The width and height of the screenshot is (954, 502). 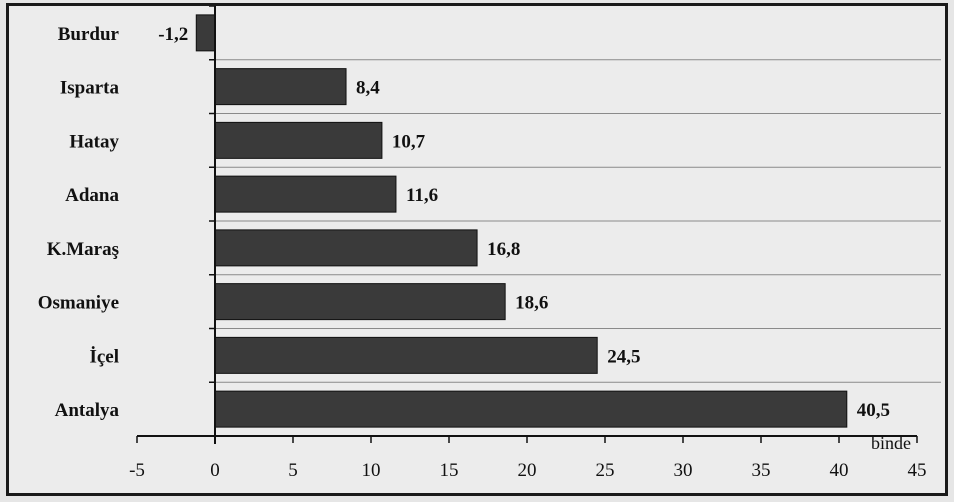 What do you see at coordinates (78, 303) in the screenshot?
I see `category-label: Osmaniye` at bounding box center [78, 303].